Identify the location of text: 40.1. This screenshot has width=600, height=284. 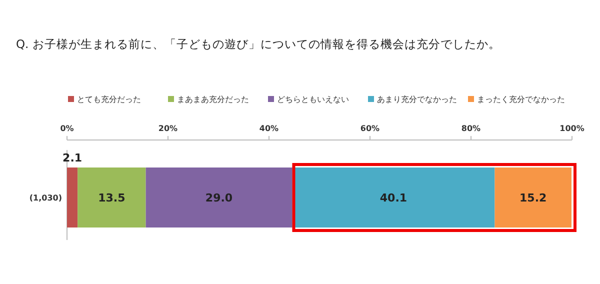
(394, 198).